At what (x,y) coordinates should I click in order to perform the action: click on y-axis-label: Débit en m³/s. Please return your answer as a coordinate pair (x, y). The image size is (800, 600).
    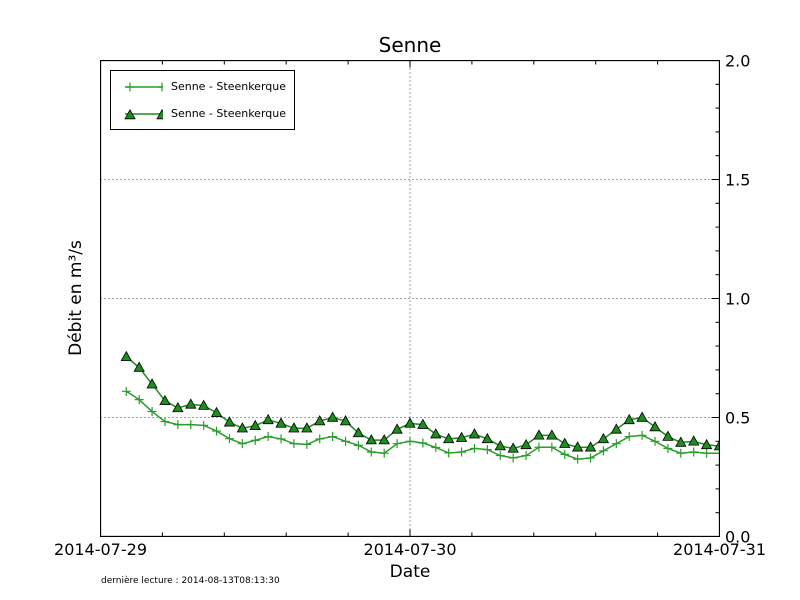
    Looking at the image, I should click on (76, 298).